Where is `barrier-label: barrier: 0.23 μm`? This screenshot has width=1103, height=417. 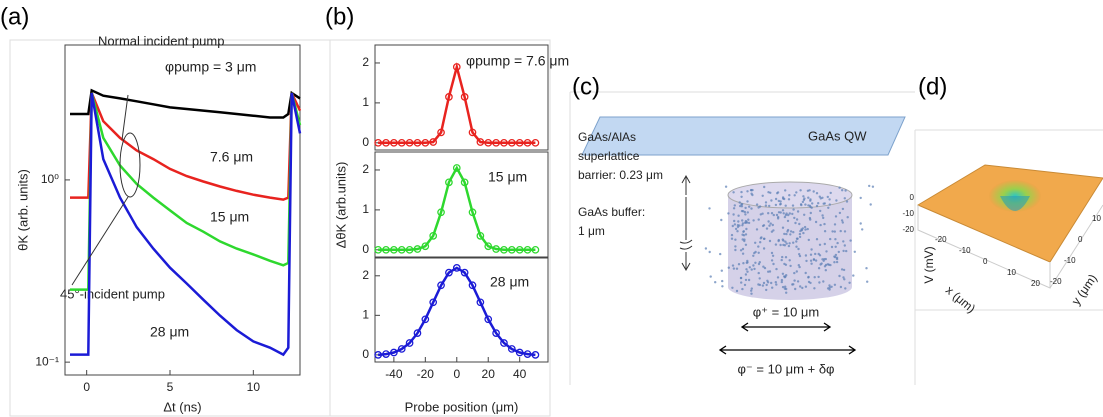 barrier-label: barrier: 0.23 μm is located at coordinates (620, 175).